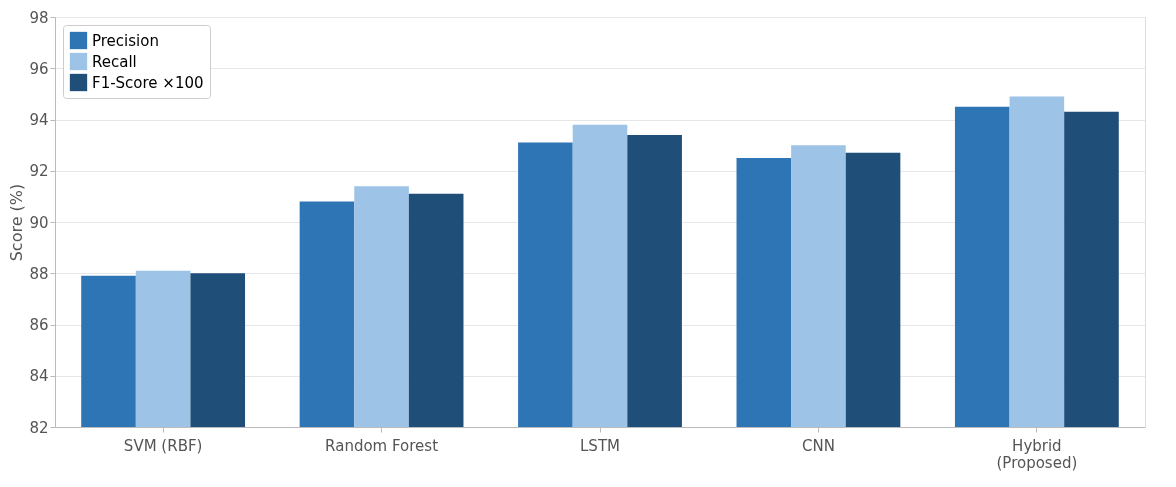 The width and height of the screenshot is (1176, 487). What do you see at coordinates (39, 222) in the screenshot?
I see `y-tick-label: 90` at bounding box center [39, 222].